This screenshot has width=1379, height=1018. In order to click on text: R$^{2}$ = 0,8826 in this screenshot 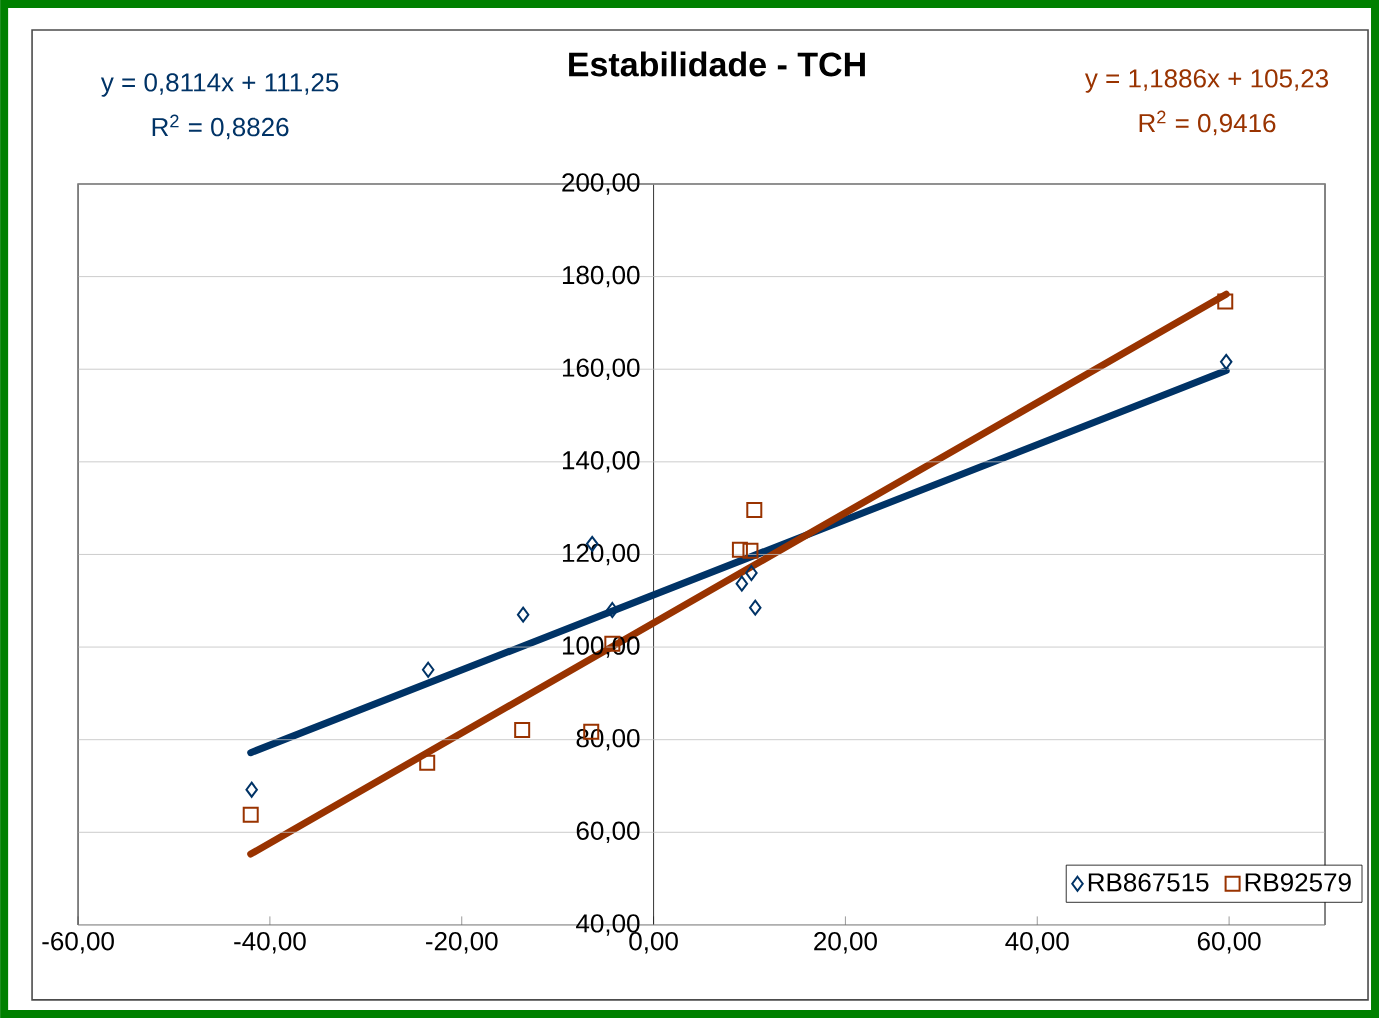, I will do `click(220, 127)`.